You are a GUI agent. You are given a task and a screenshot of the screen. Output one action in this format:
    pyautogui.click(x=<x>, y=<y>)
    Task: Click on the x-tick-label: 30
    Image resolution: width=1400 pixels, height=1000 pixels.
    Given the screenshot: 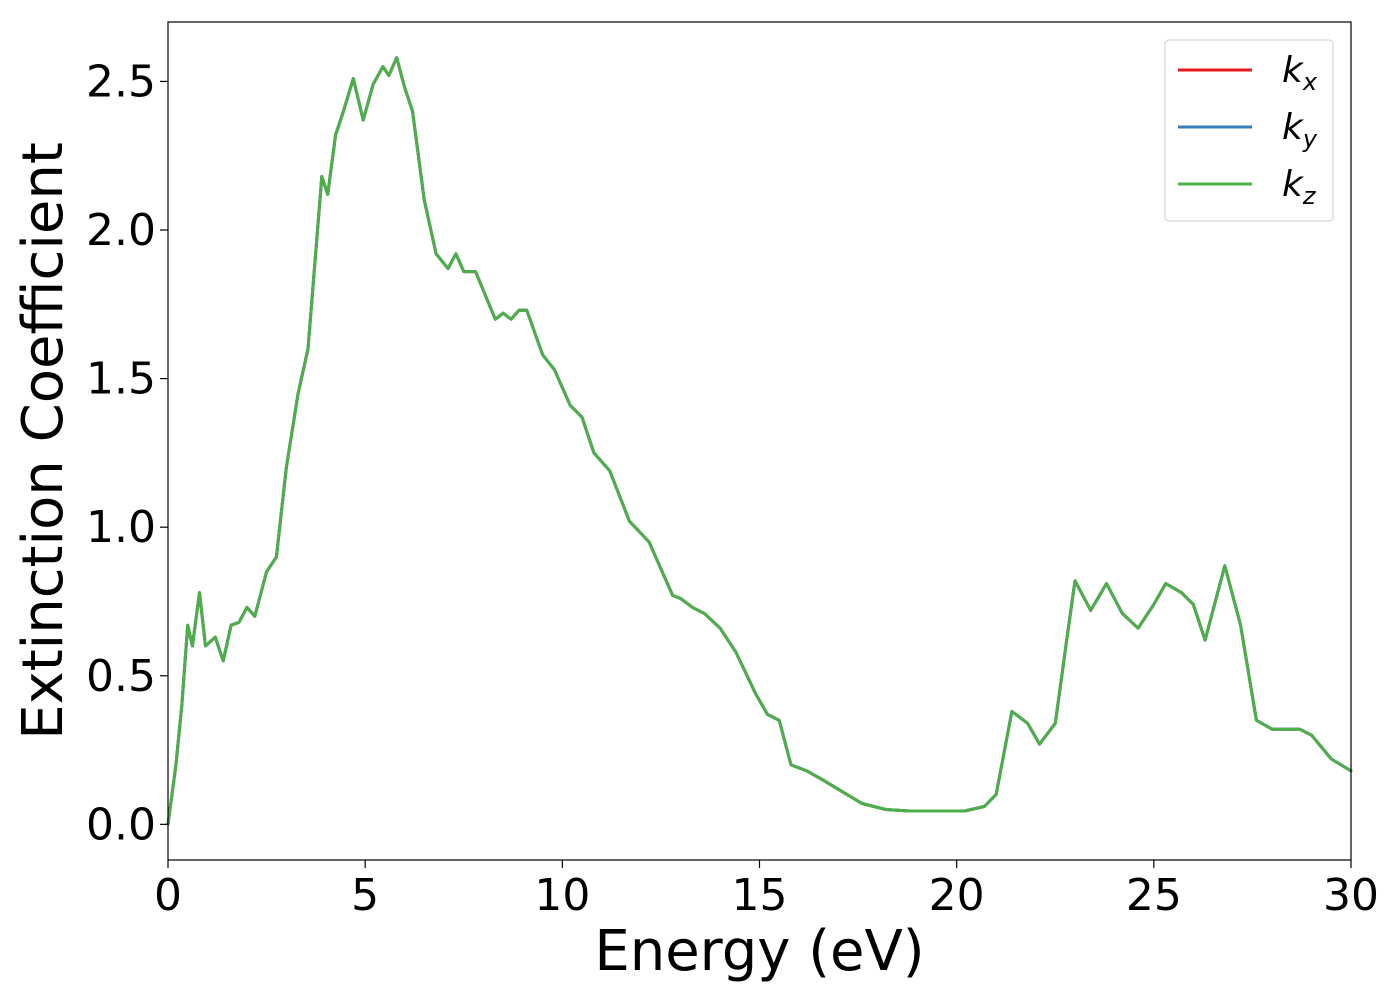 What is the action you would take?
    pyautogui.click(x=1351, y=895)
    